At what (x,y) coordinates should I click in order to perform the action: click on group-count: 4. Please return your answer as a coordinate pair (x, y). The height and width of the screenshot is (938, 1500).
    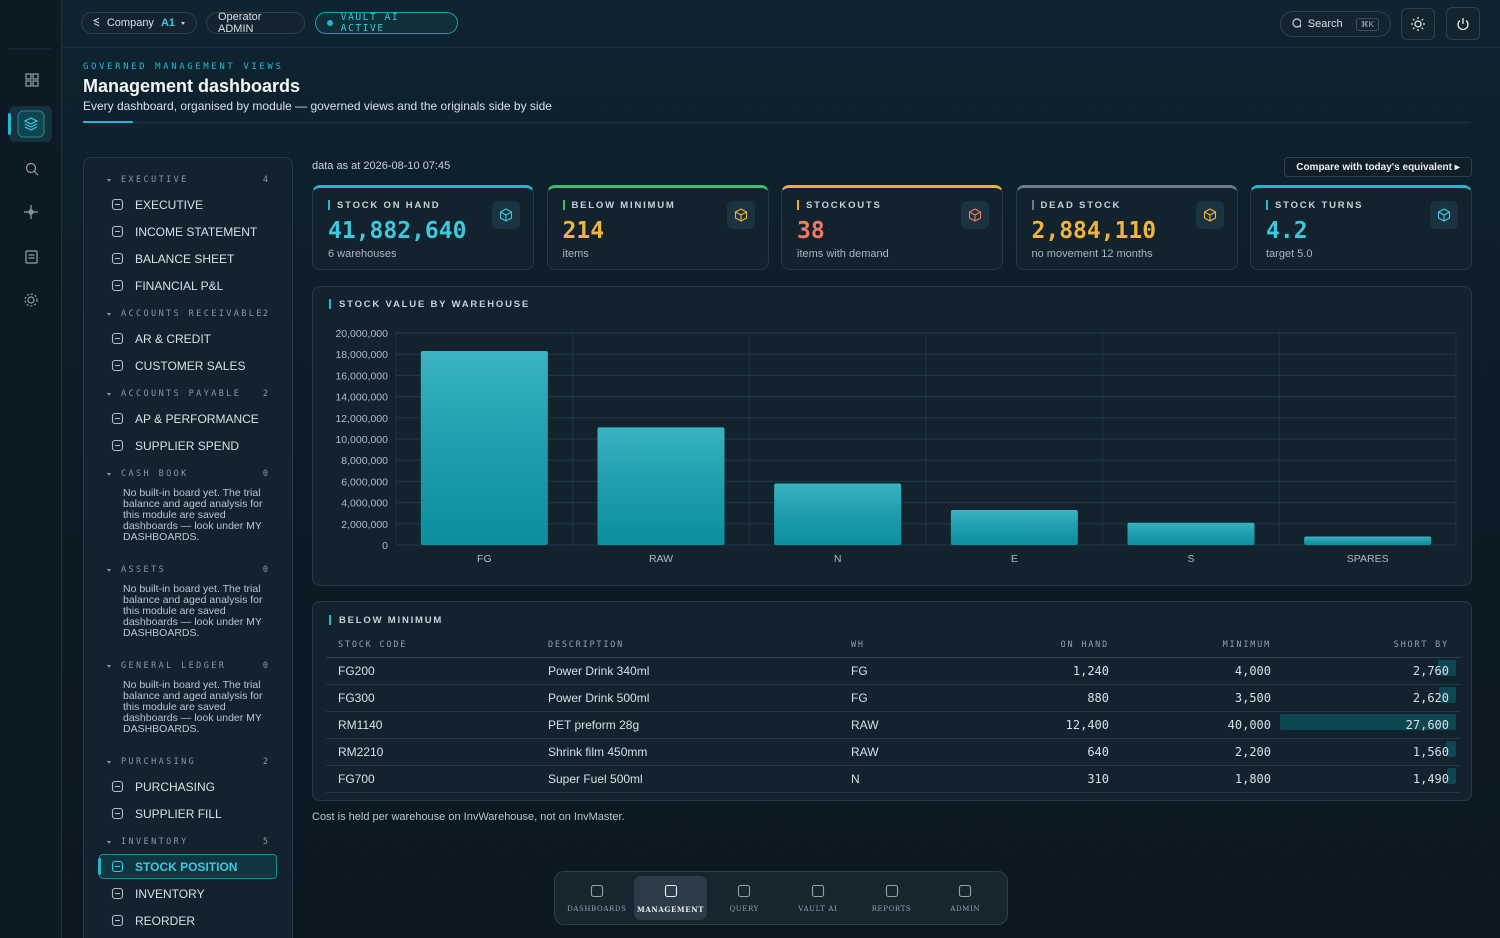
    Looking at the image, I should click on (265, 180).